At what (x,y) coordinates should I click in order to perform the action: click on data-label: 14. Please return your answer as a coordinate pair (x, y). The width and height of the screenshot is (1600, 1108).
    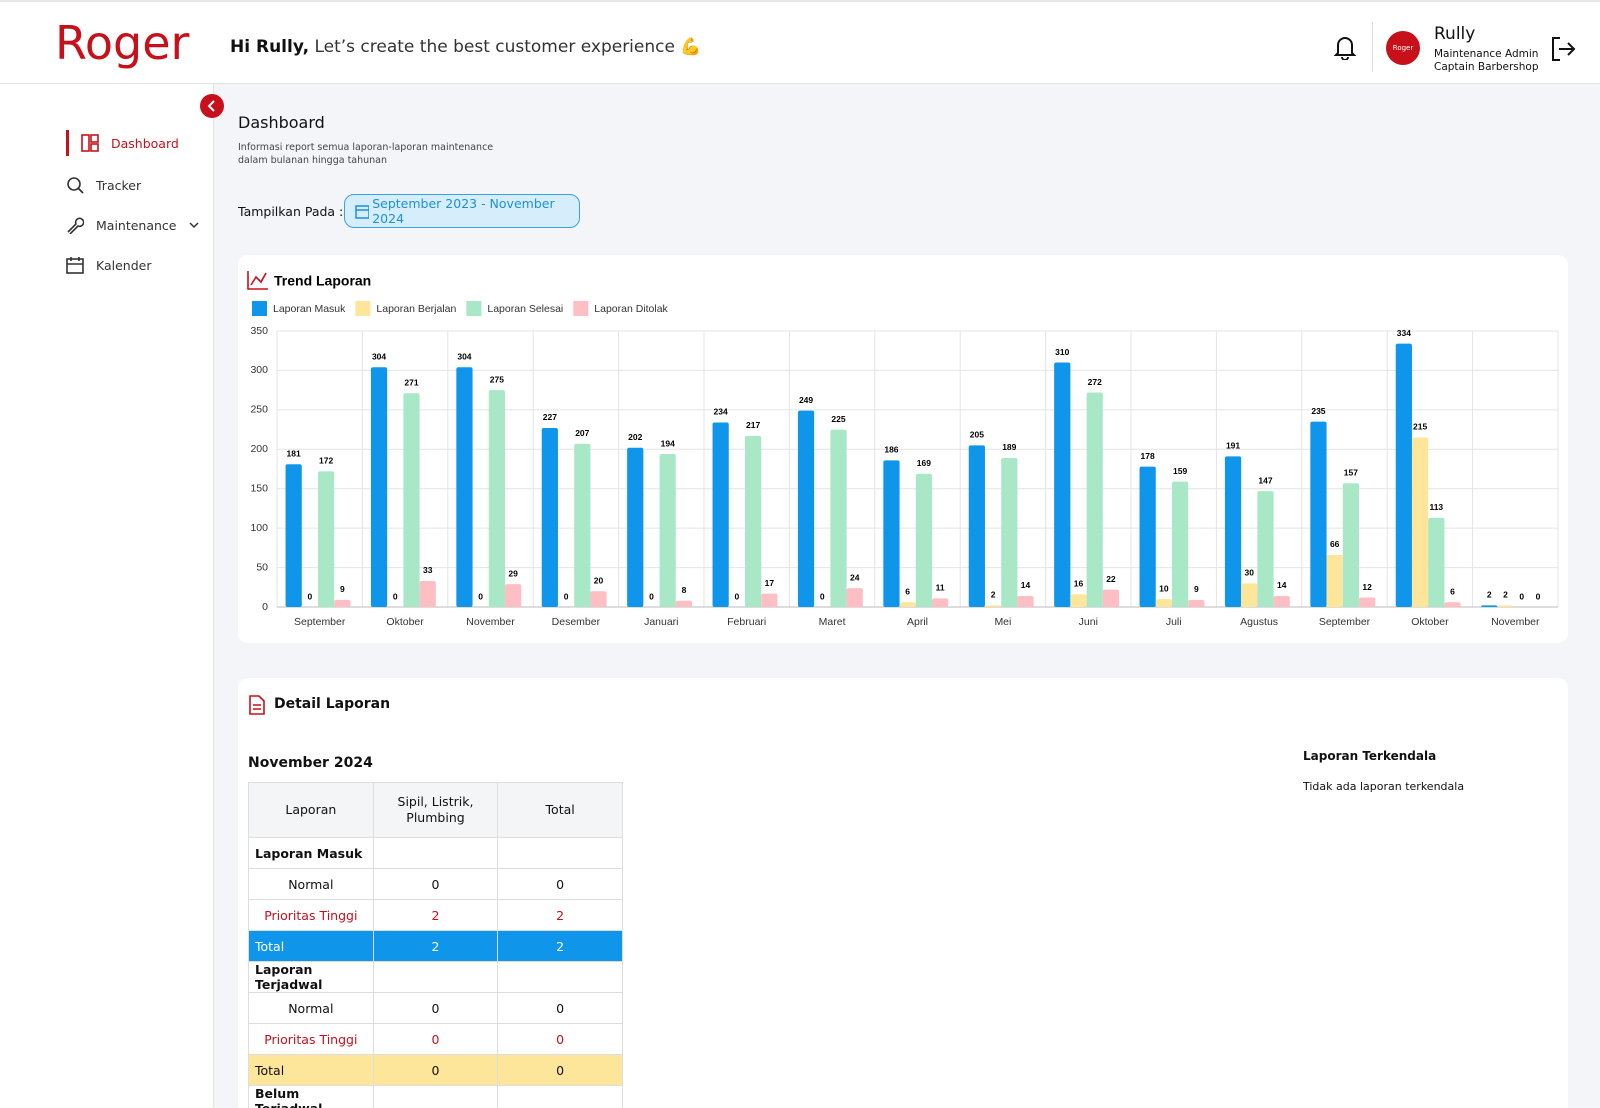
    Looking at the image, I should click on (1026, 585).